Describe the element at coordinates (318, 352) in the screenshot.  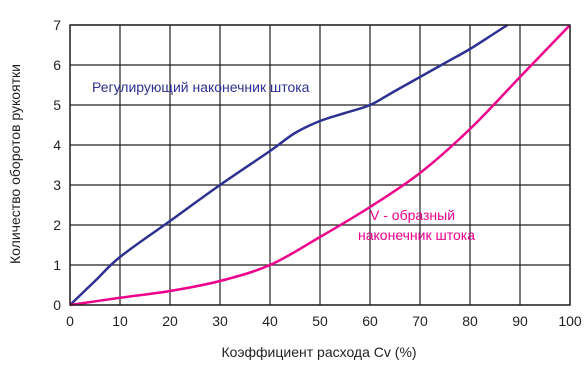
I see `x-axis-title: Коэффициент расхода Cv (%)` at that location.